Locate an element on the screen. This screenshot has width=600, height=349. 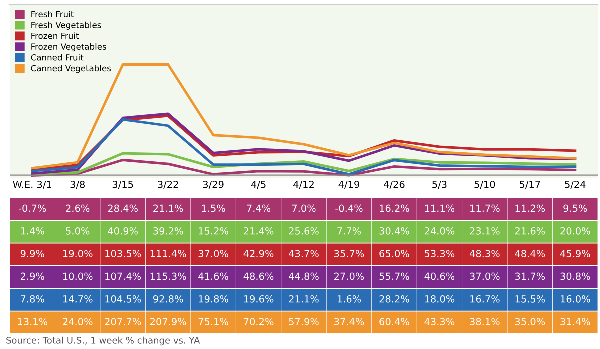
x-tick-label: 3/8 is located at coordinates (78, 185).